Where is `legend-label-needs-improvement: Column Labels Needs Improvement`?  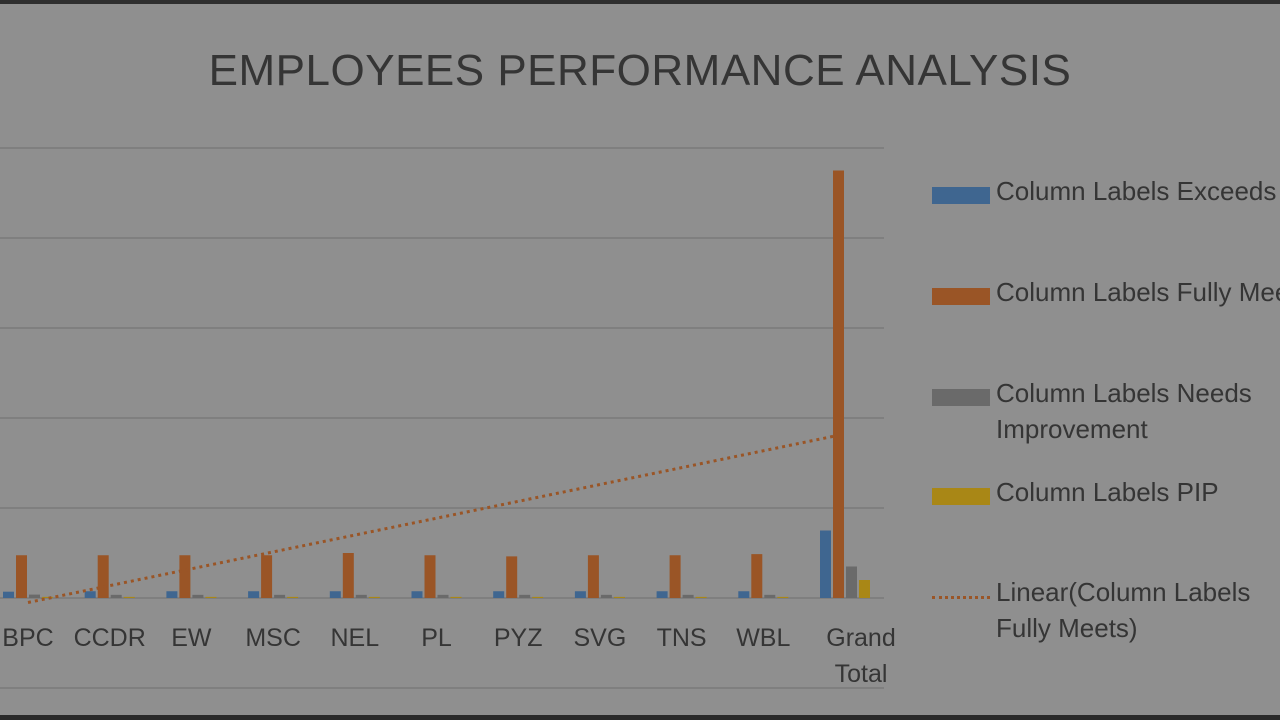 legend-label-needs-improvement: Column Labels Needs Improvement is located at coordinates (1128, 411).